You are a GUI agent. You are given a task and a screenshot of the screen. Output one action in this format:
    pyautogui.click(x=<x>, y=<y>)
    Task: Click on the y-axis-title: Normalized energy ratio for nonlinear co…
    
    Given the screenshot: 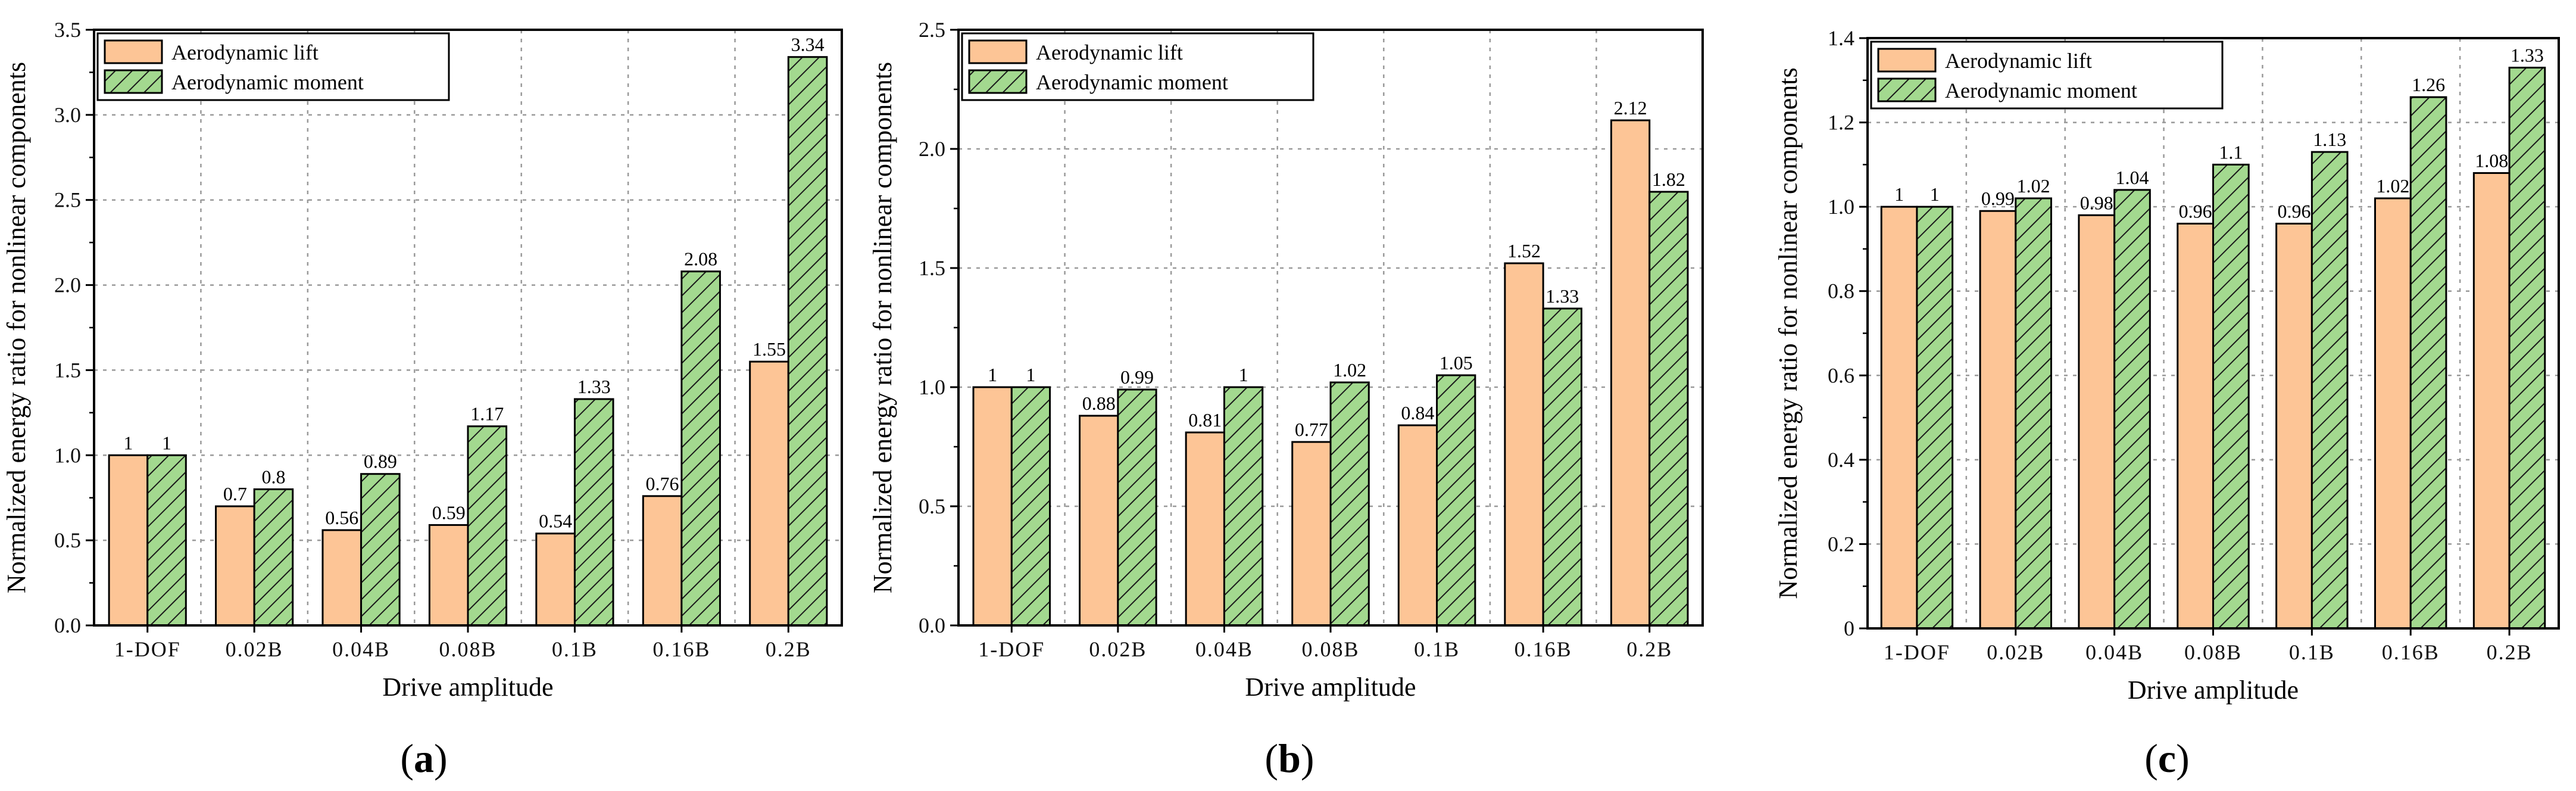 What is the action you would take?
    pyautogui.click(x=16, y=327)
    